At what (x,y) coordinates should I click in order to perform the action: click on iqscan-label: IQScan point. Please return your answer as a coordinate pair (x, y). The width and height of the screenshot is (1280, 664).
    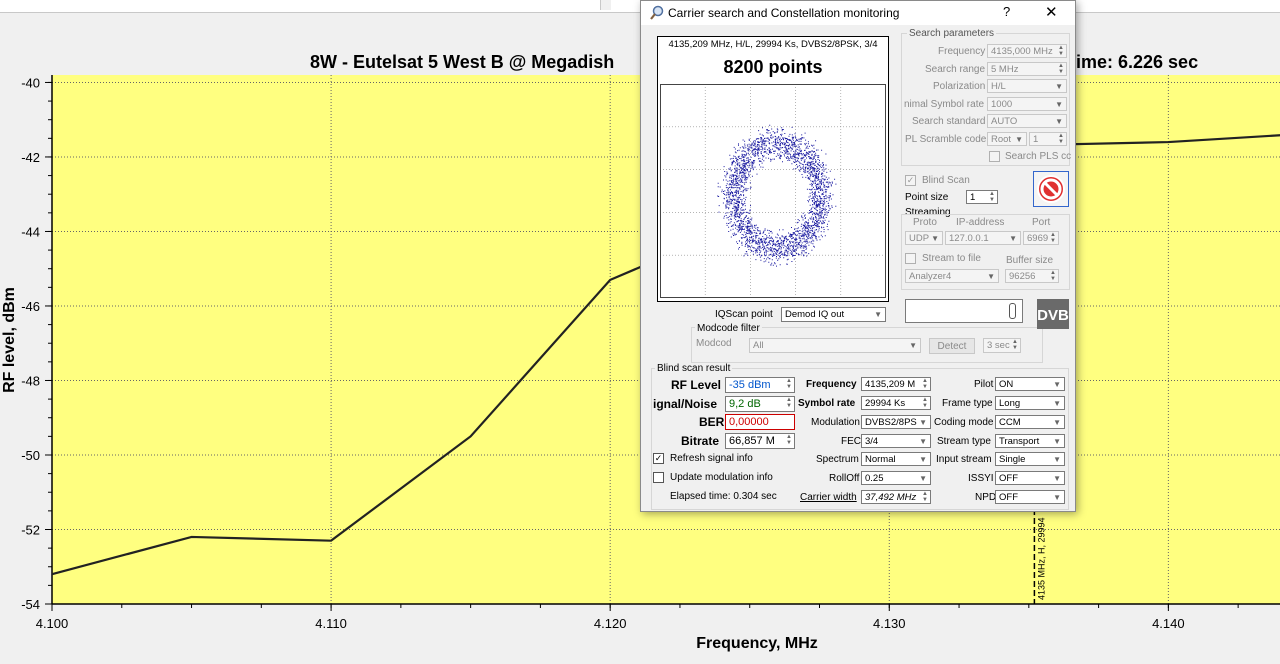
    Looking at the image, I should click on (744, 314).